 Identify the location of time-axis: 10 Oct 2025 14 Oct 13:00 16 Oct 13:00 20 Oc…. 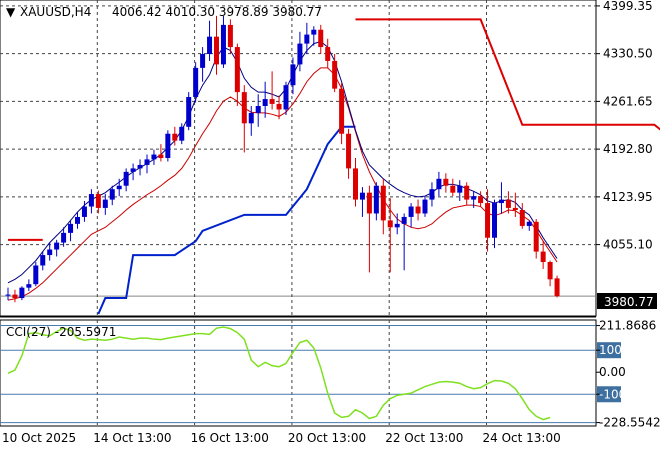
(281, 438).